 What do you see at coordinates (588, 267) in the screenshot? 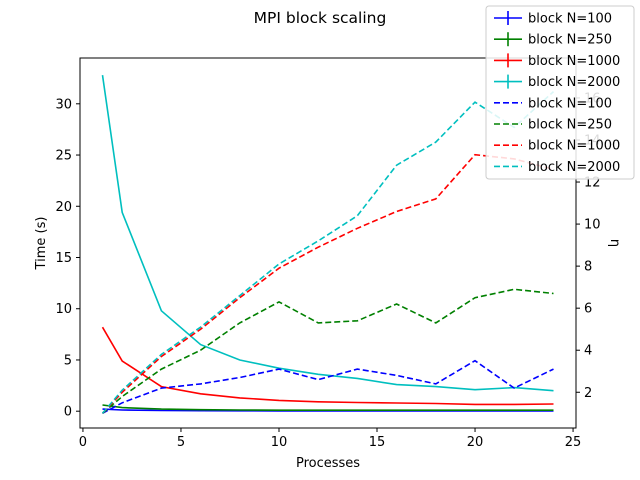
I see `y2-tick-label: 8` at bounding box center [588, 267].